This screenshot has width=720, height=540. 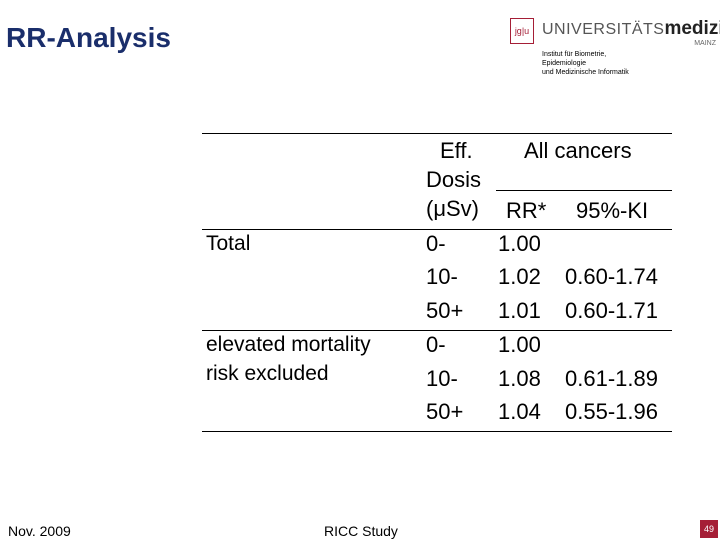 I want to click on ci-cell: 0.60-1.71, so click(x=611, y=310).